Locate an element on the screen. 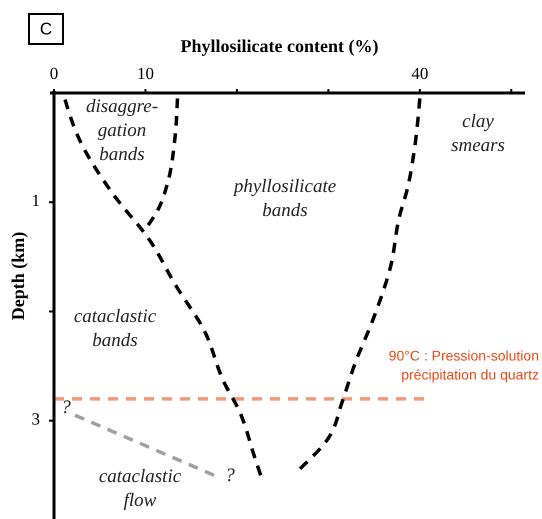  annotation: disaggre- gation bands is located at coordinates (122, 131).